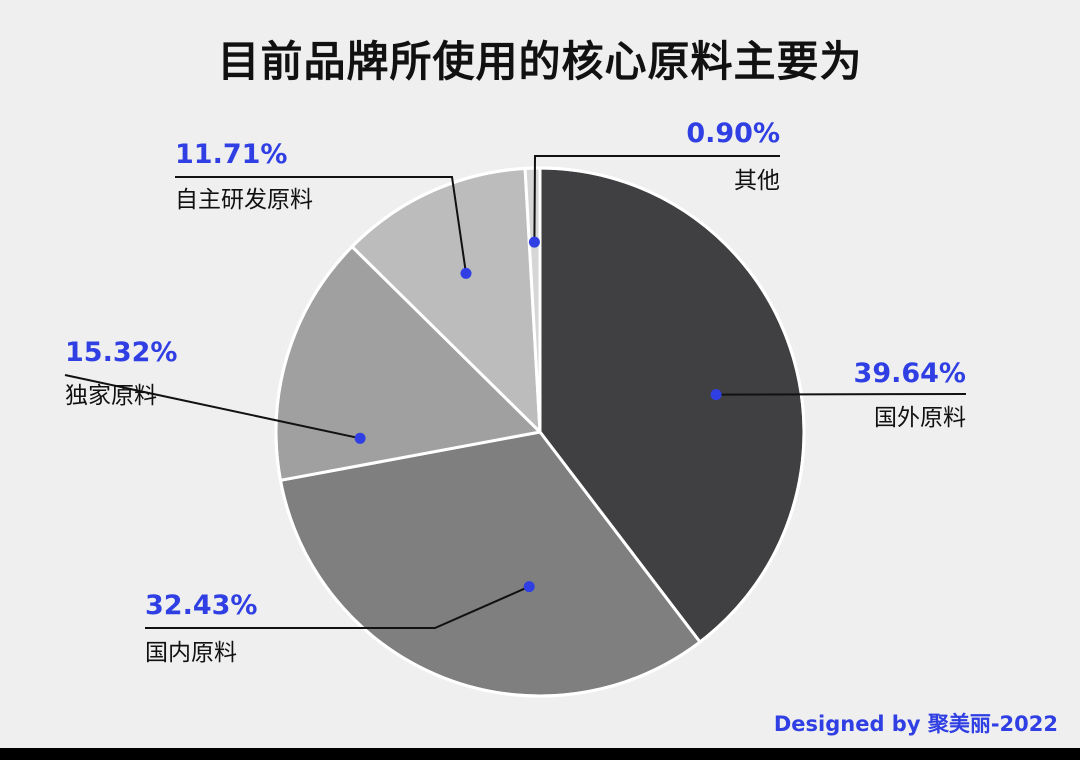  Describe the element at coordinates (910, 373) in the screenshot. I see `slice-percent-label: 39.64%` at that location.